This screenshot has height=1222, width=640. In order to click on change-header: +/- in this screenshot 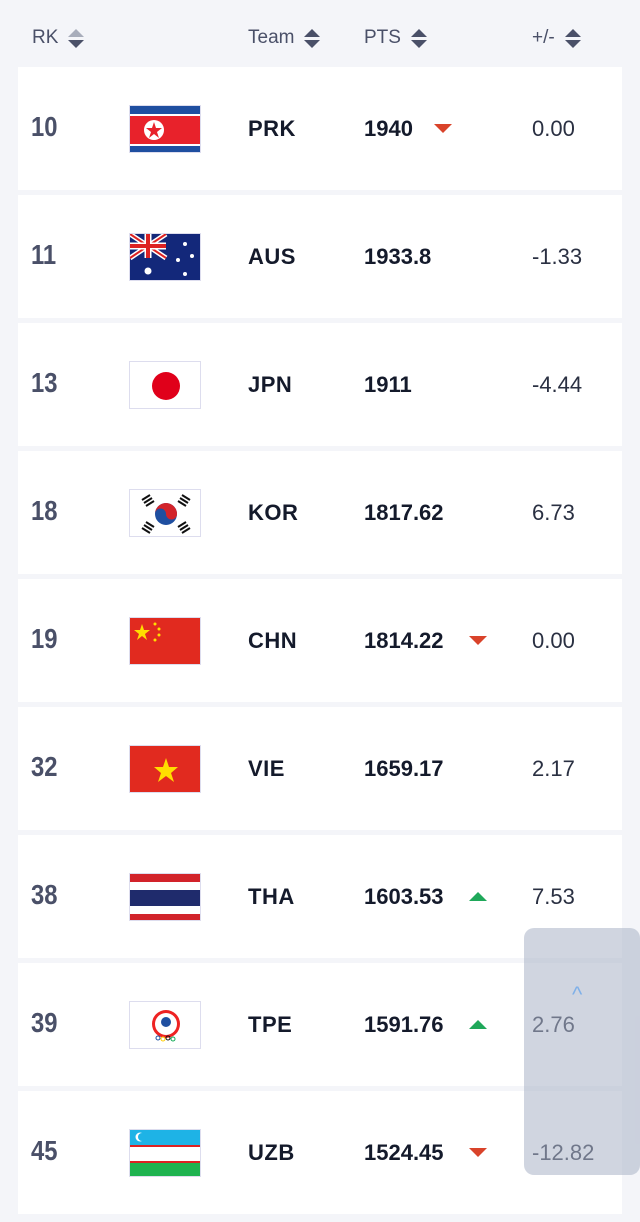, I will do `click(543, 37)`.